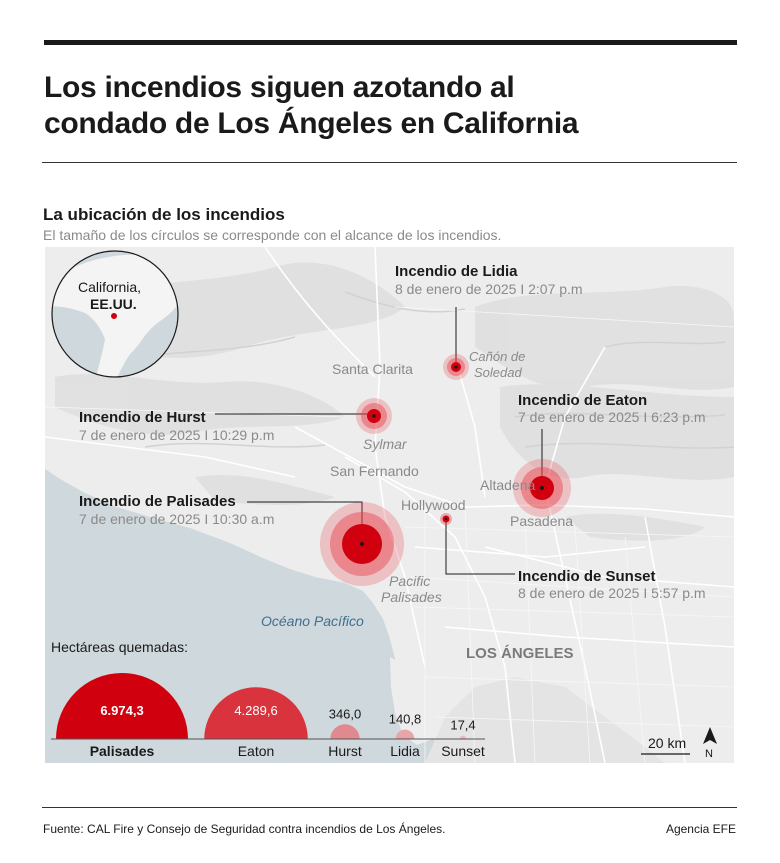 Image resolution: width=780 pixels, height=863 pixels. Describe the element at coordinates (612, 417) in the screenshot. I see `fire-eaton-date: 7 de enero de 2025 I 6:23 p.m` at that location.